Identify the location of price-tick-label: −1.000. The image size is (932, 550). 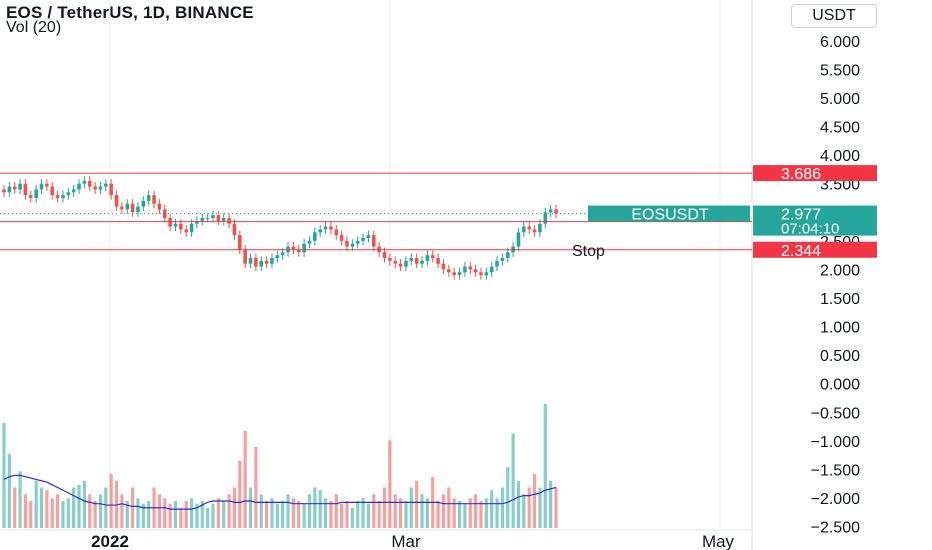
(835, 442).